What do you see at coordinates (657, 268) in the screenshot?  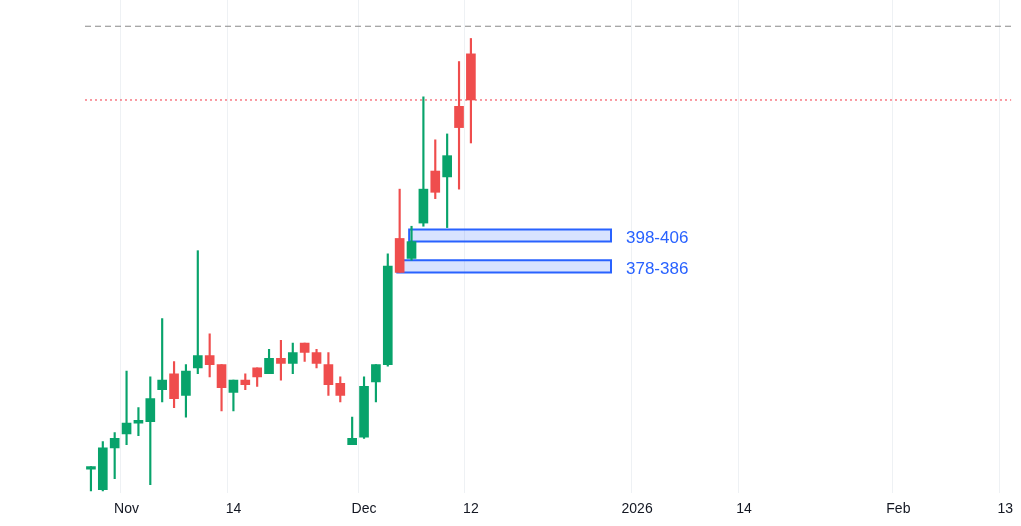 I see `band-label: 378-386` at bounding box center [657, 268].